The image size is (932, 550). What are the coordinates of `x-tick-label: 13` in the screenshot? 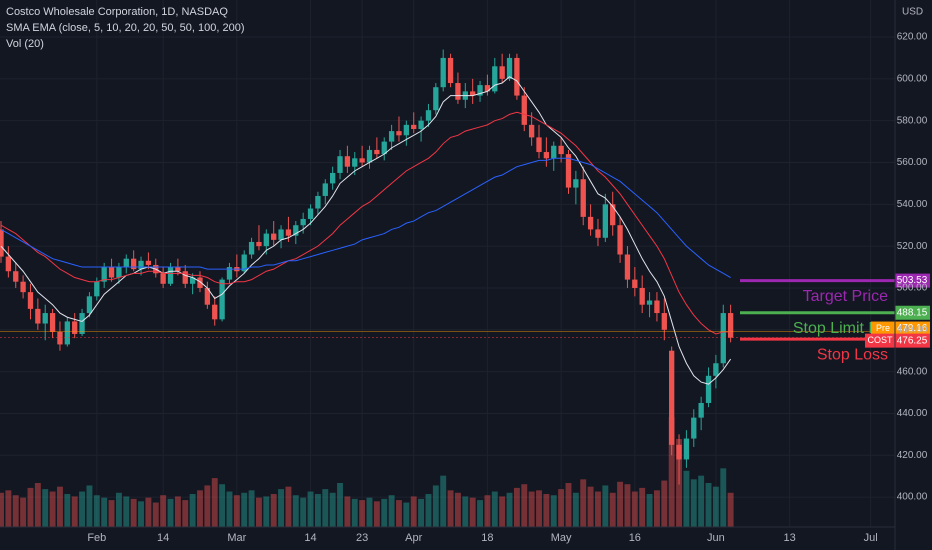 It's located at (789, 538).